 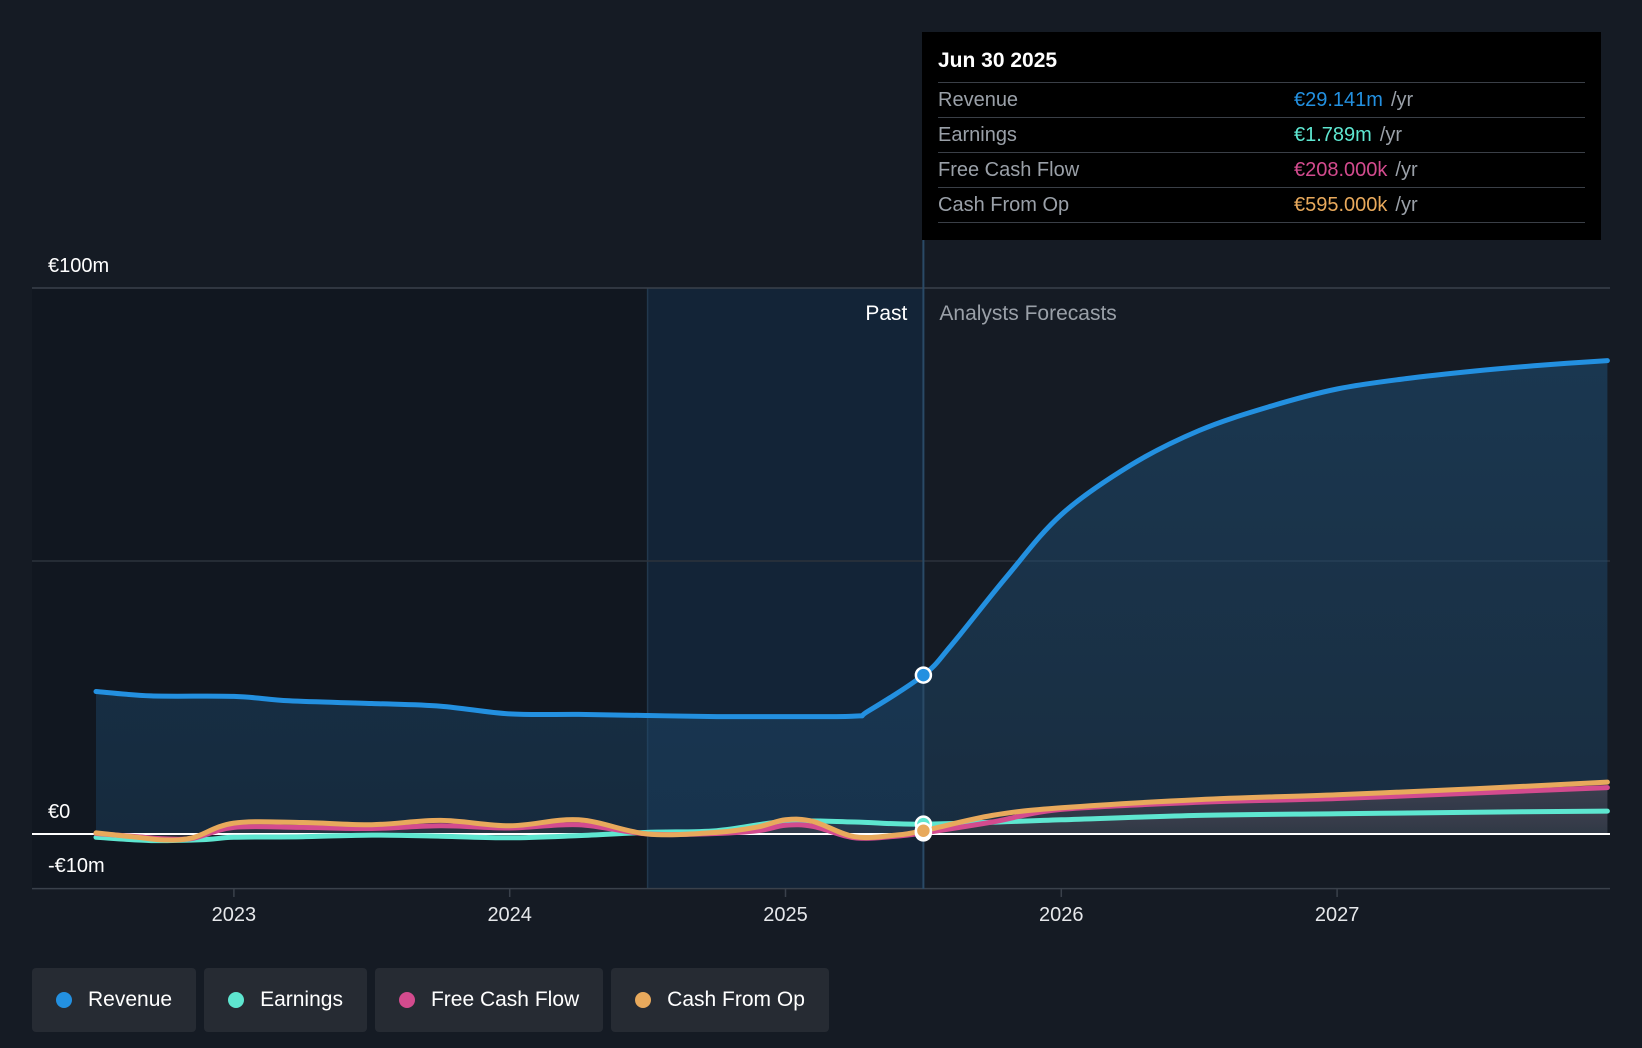 I want to click on y-tick-label: €0, so click(x=59, y=812).